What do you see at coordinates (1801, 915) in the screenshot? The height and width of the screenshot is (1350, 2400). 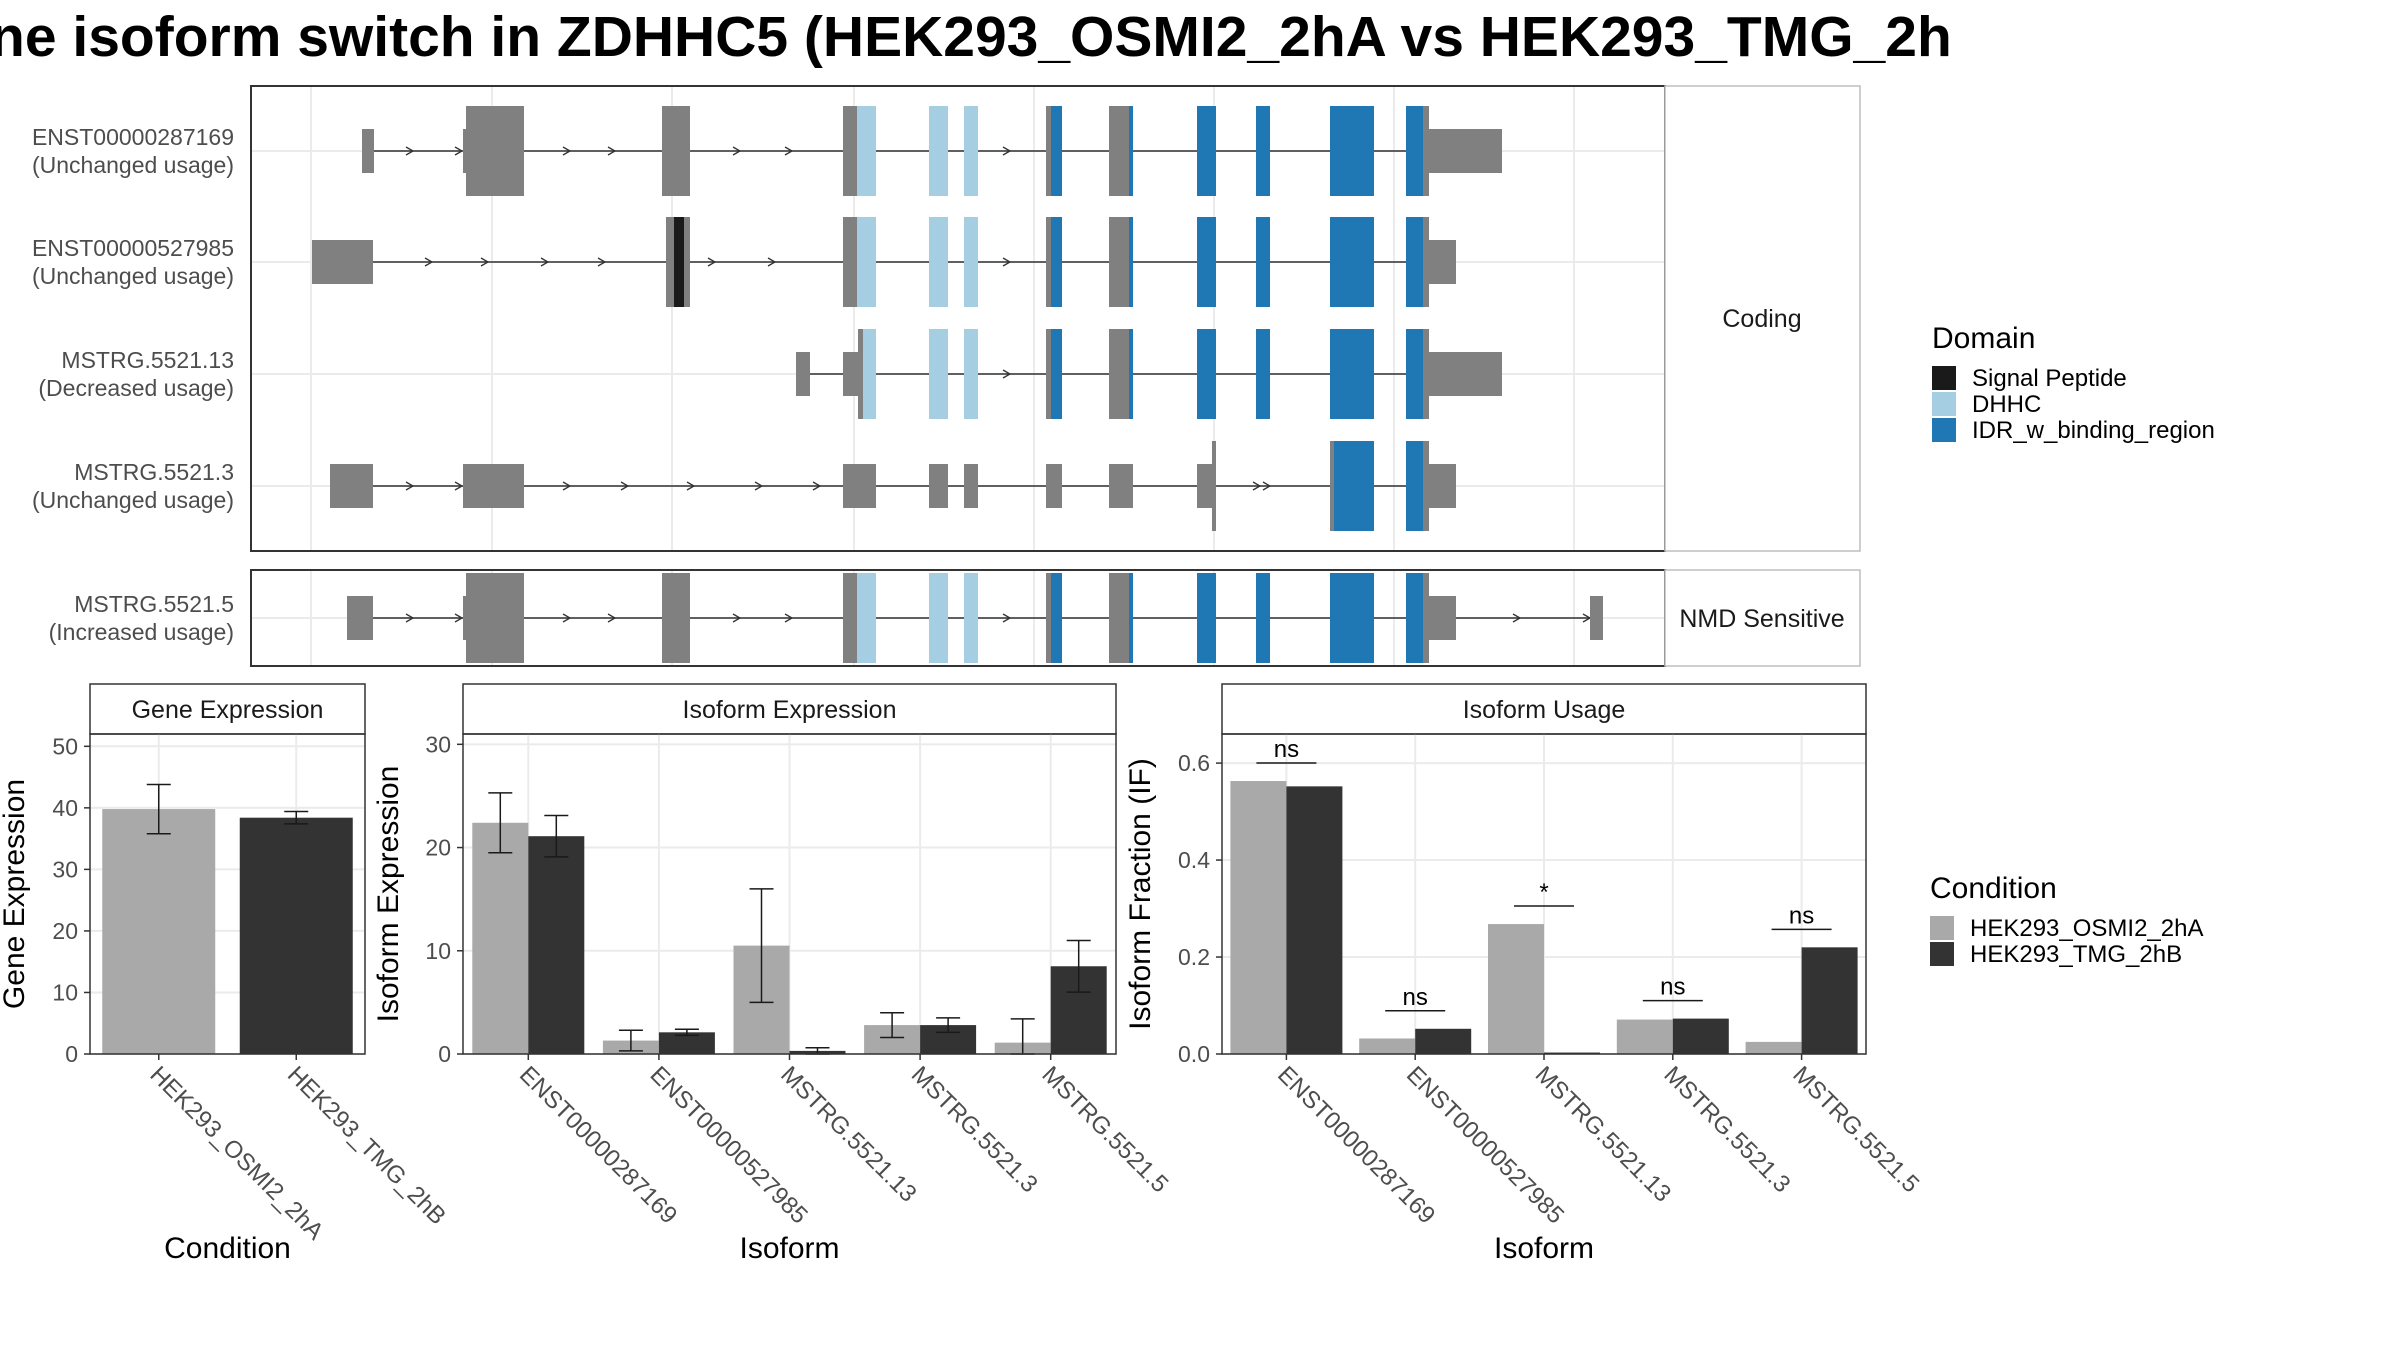 I see `significance-label: ns` at bounding box center [1801, 915].